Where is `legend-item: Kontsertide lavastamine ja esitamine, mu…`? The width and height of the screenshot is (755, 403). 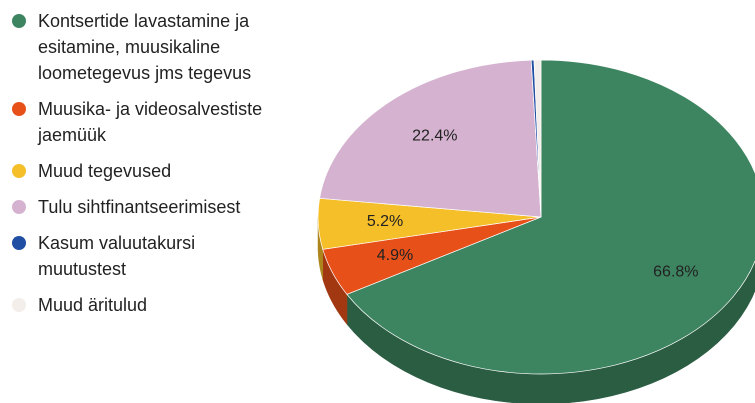 legend-item: Kontsertide lavastamine ja esitamine, mu… is located at coordinates (155, 47).